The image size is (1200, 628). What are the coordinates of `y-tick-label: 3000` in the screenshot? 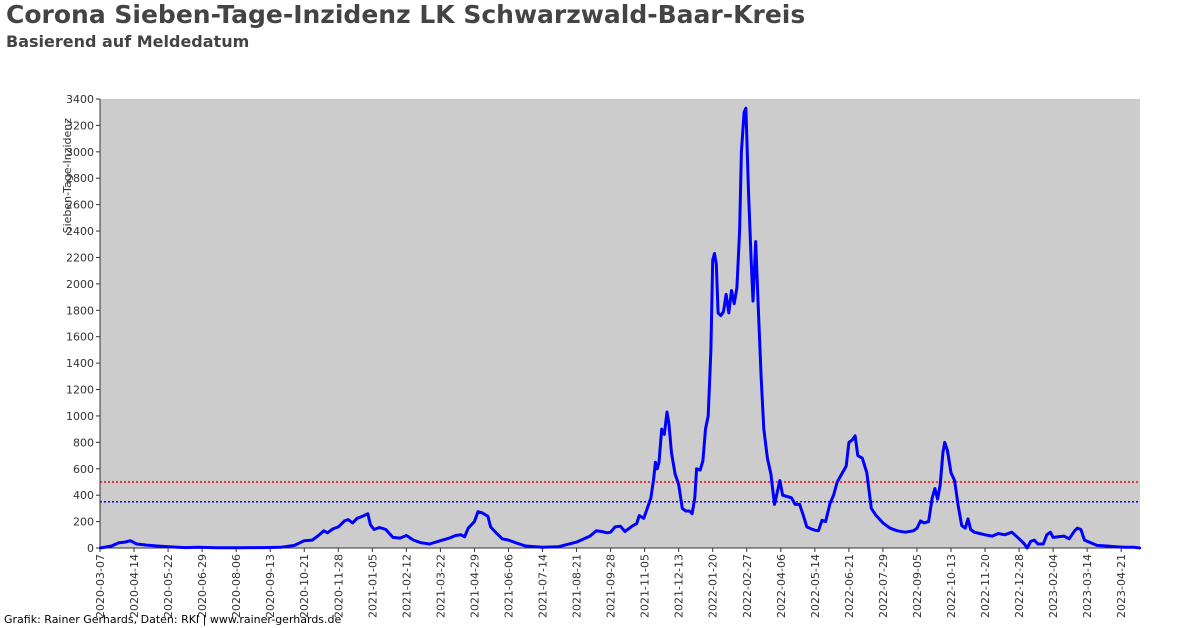 It's located at (80, 152).